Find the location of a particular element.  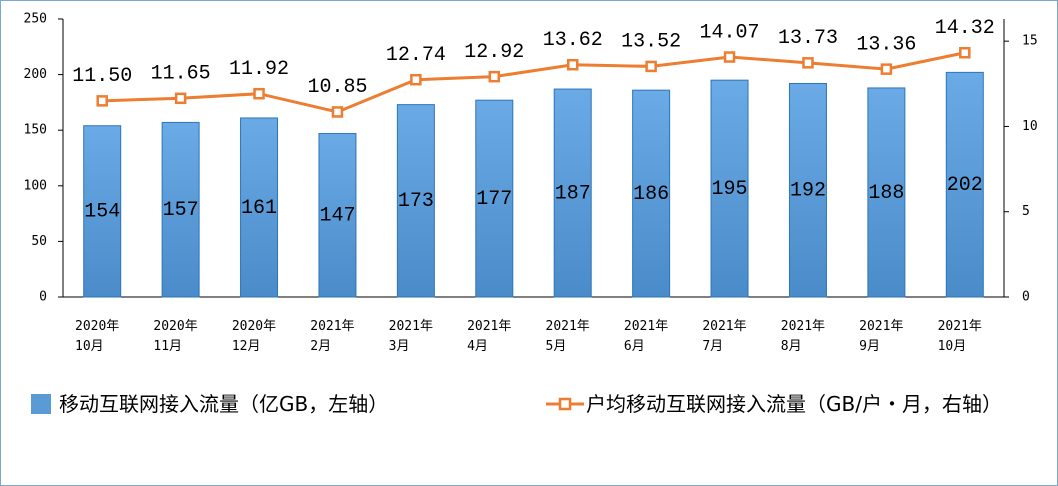

bar-value-label: 147 is located at coordinates (337, 216).